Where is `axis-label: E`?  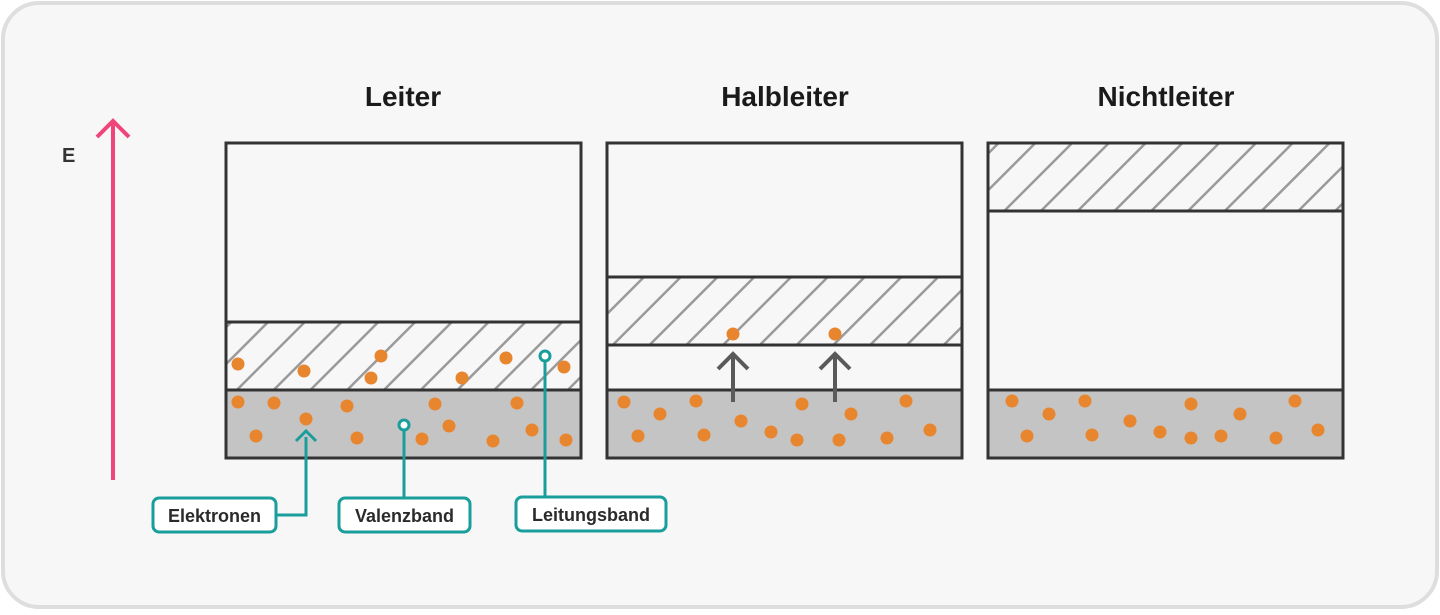
axis-label: E is located at coordinates (68, 156).